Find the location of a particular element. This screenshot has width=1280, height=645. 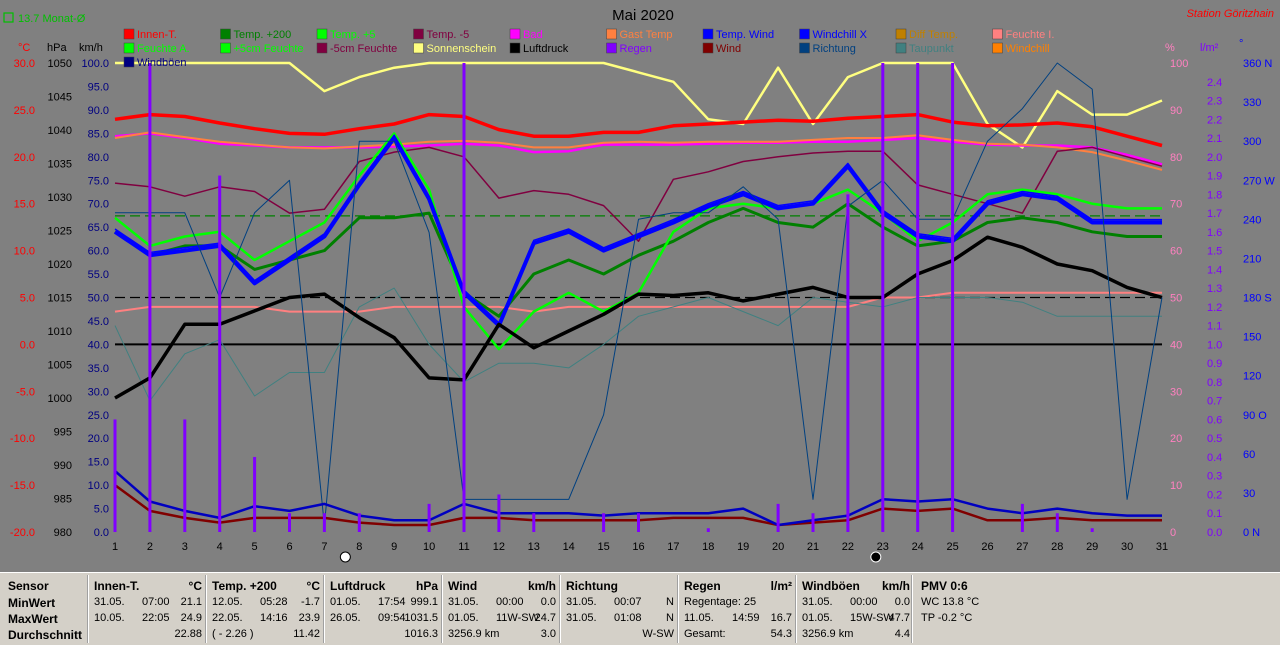

legend-label: Gast Temp is located at coordinates (646, 35).